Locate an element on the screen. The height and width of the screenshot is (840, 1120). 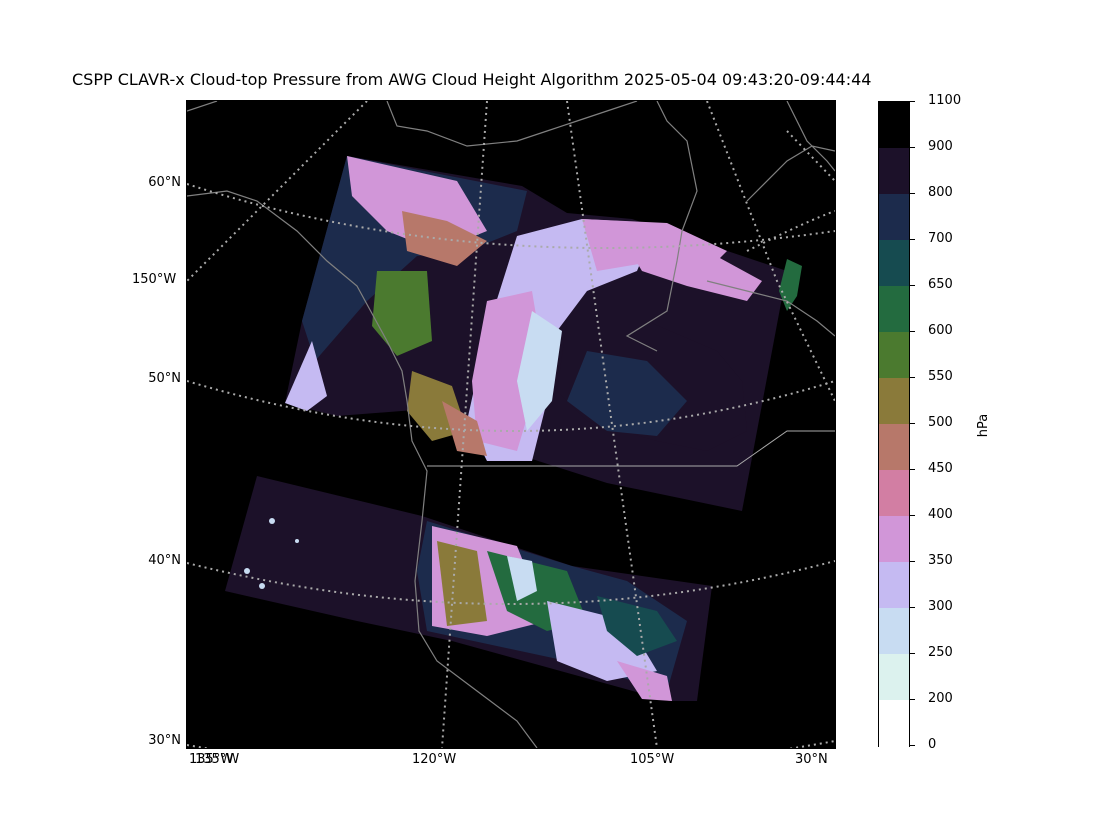
colorbar-tick-label: 0 is located at coordinates (932, 744).